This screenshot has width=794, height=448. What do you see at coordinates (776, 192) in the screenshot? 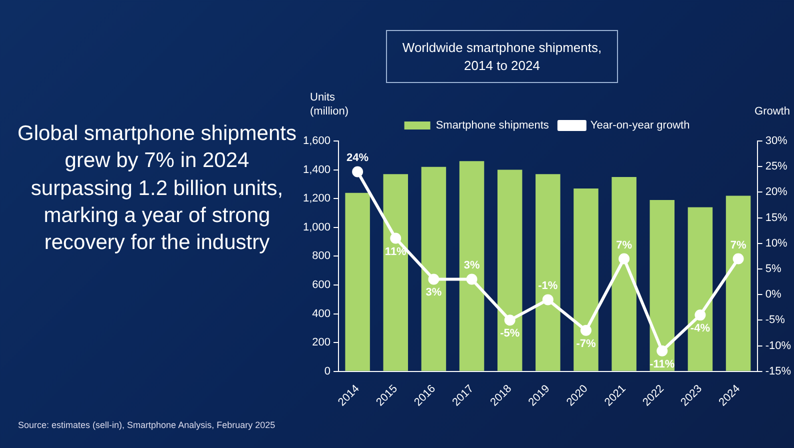
I see `y2-tick-label: 20%` at bounding box center [776, 192].